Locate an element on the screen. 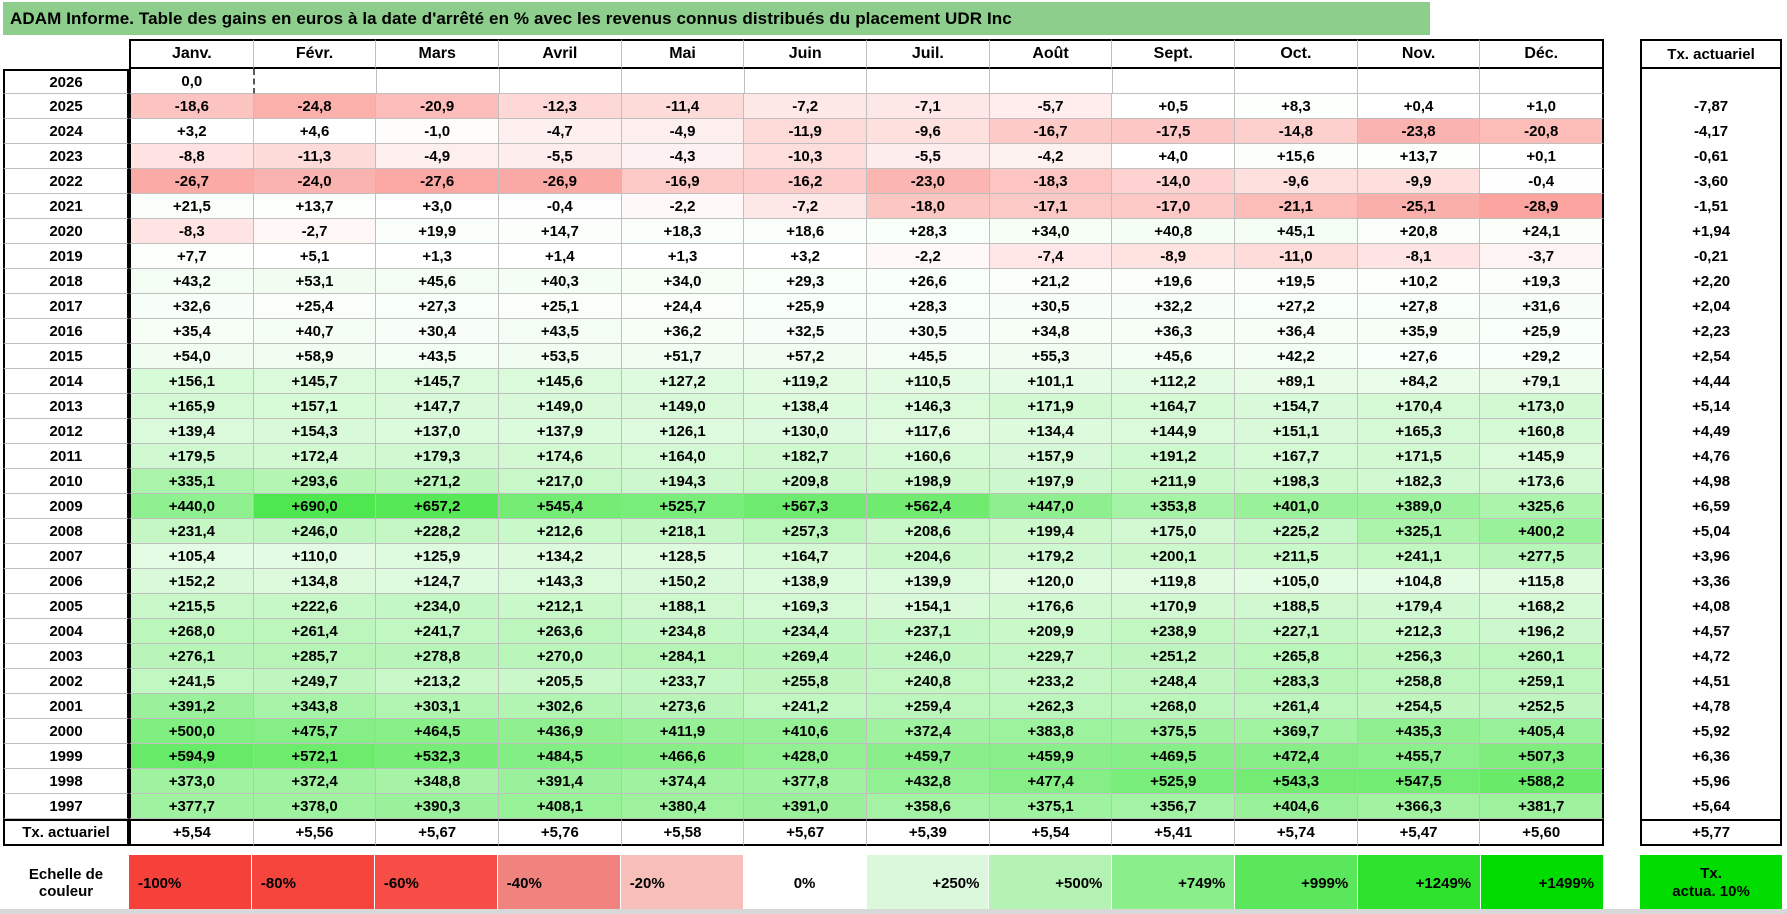  cell-2008-m11: +325,1 is located at coordinates (1419, 531).